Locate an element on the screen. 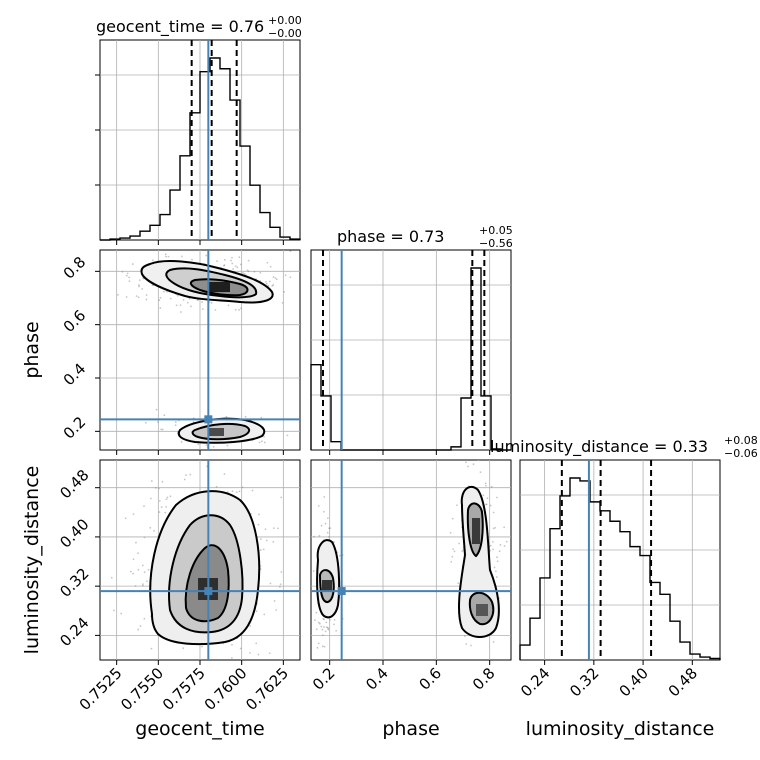  x-tick-label-geocent_time: 0.7525 is located at coordinates (101, 689).